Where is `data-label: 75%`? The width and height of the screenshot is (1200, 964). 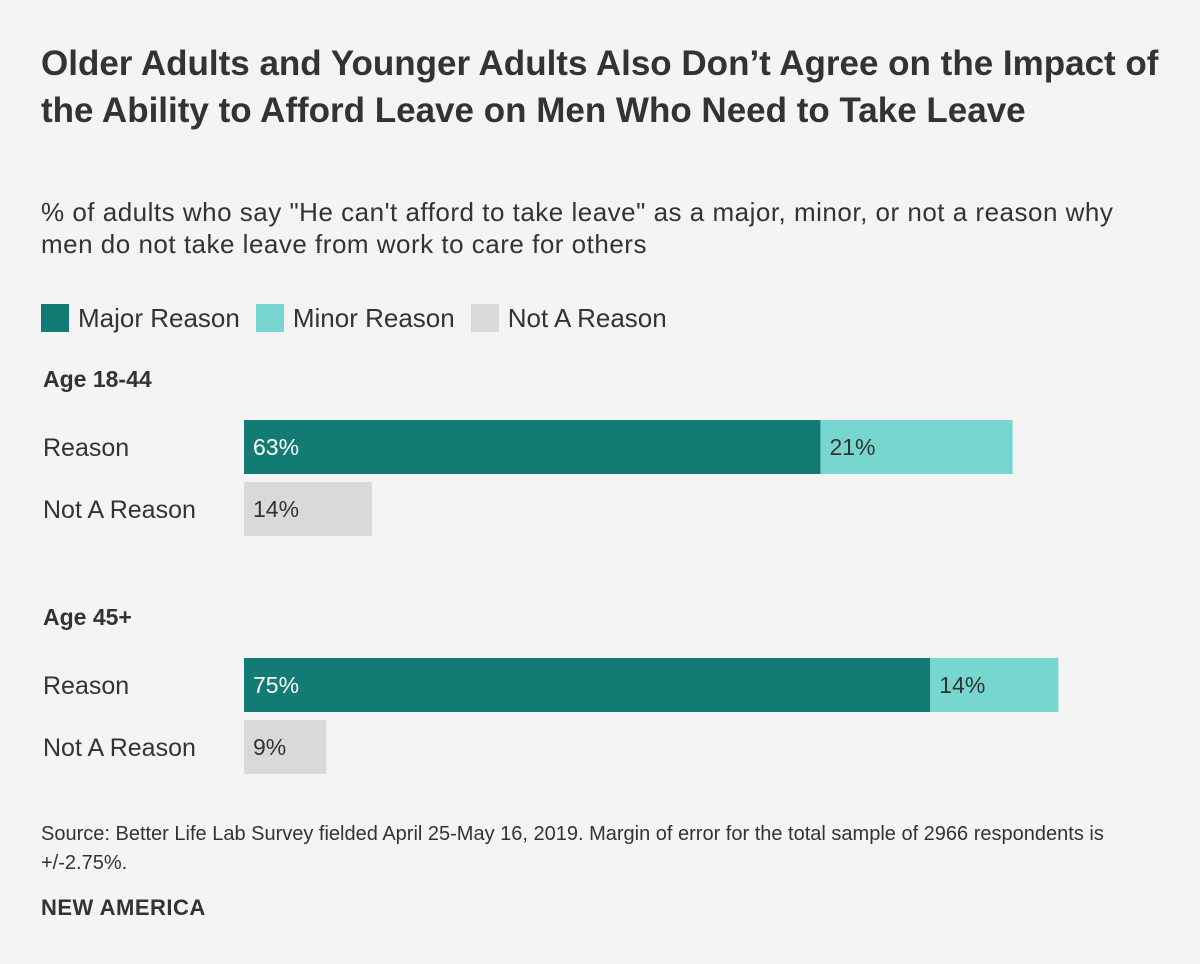
data-label: 75% is located at coordinates (276, 685).